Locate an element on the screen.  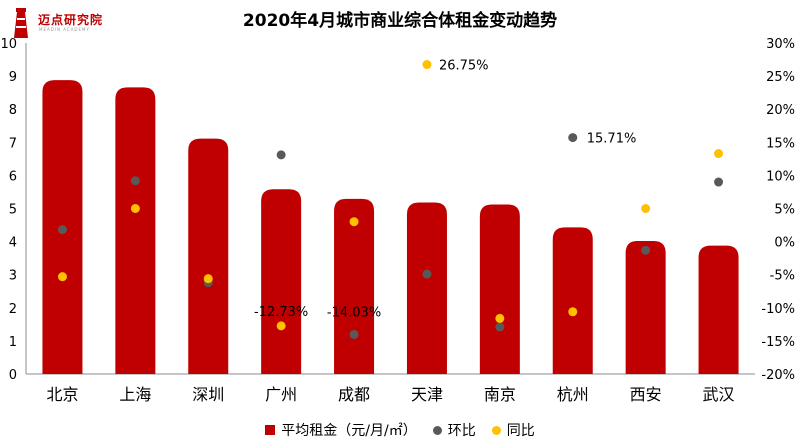
data-label: -12.73% is located at coordinates (281, 312).